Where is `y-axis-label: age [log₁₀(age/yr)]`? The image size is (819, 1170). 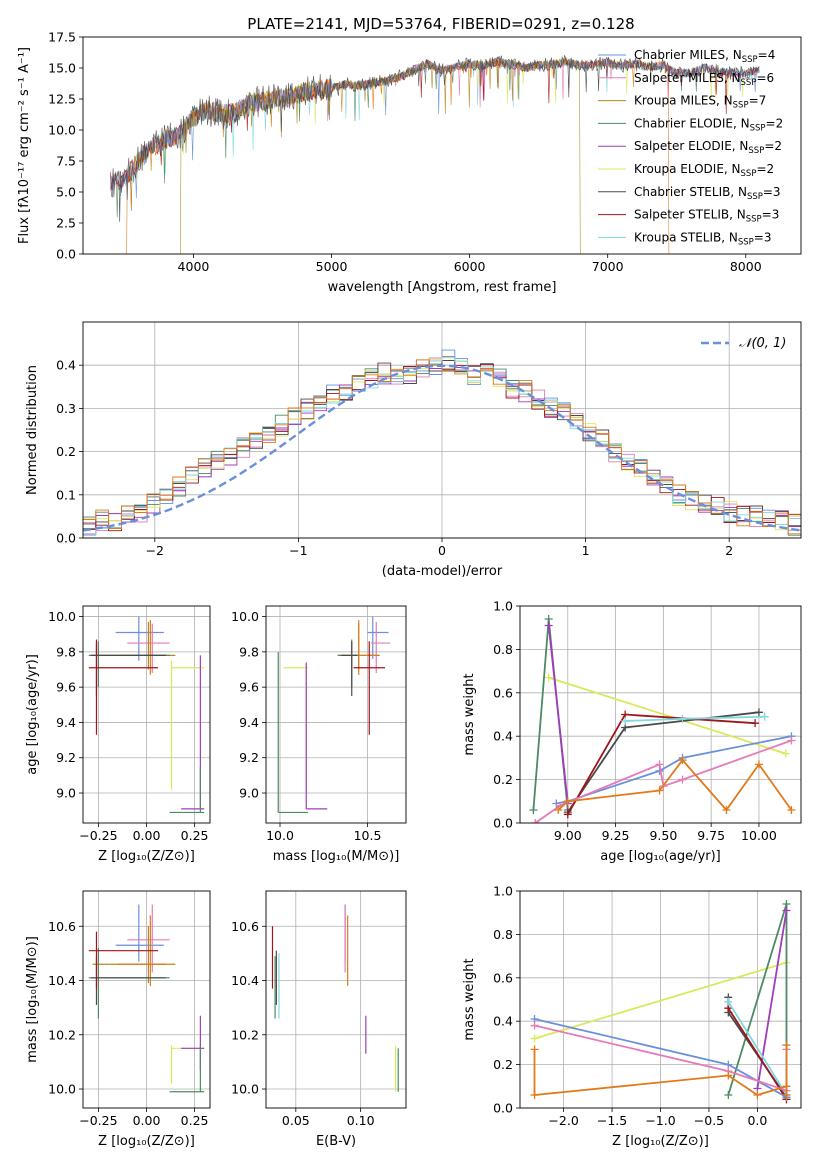 y-axis-label: age [log₁₀(age/yr)] is located at coordinates (32, 714).